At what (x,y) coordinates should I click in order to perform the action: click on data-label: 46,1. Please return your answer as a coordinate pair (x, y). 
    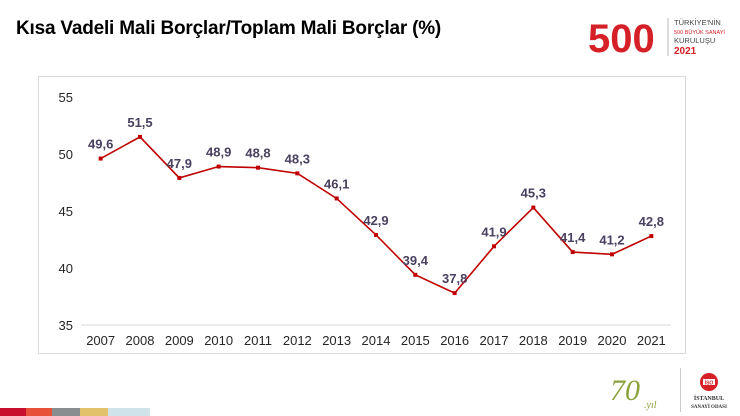
    Looking at the image, I should click on (336, 183).